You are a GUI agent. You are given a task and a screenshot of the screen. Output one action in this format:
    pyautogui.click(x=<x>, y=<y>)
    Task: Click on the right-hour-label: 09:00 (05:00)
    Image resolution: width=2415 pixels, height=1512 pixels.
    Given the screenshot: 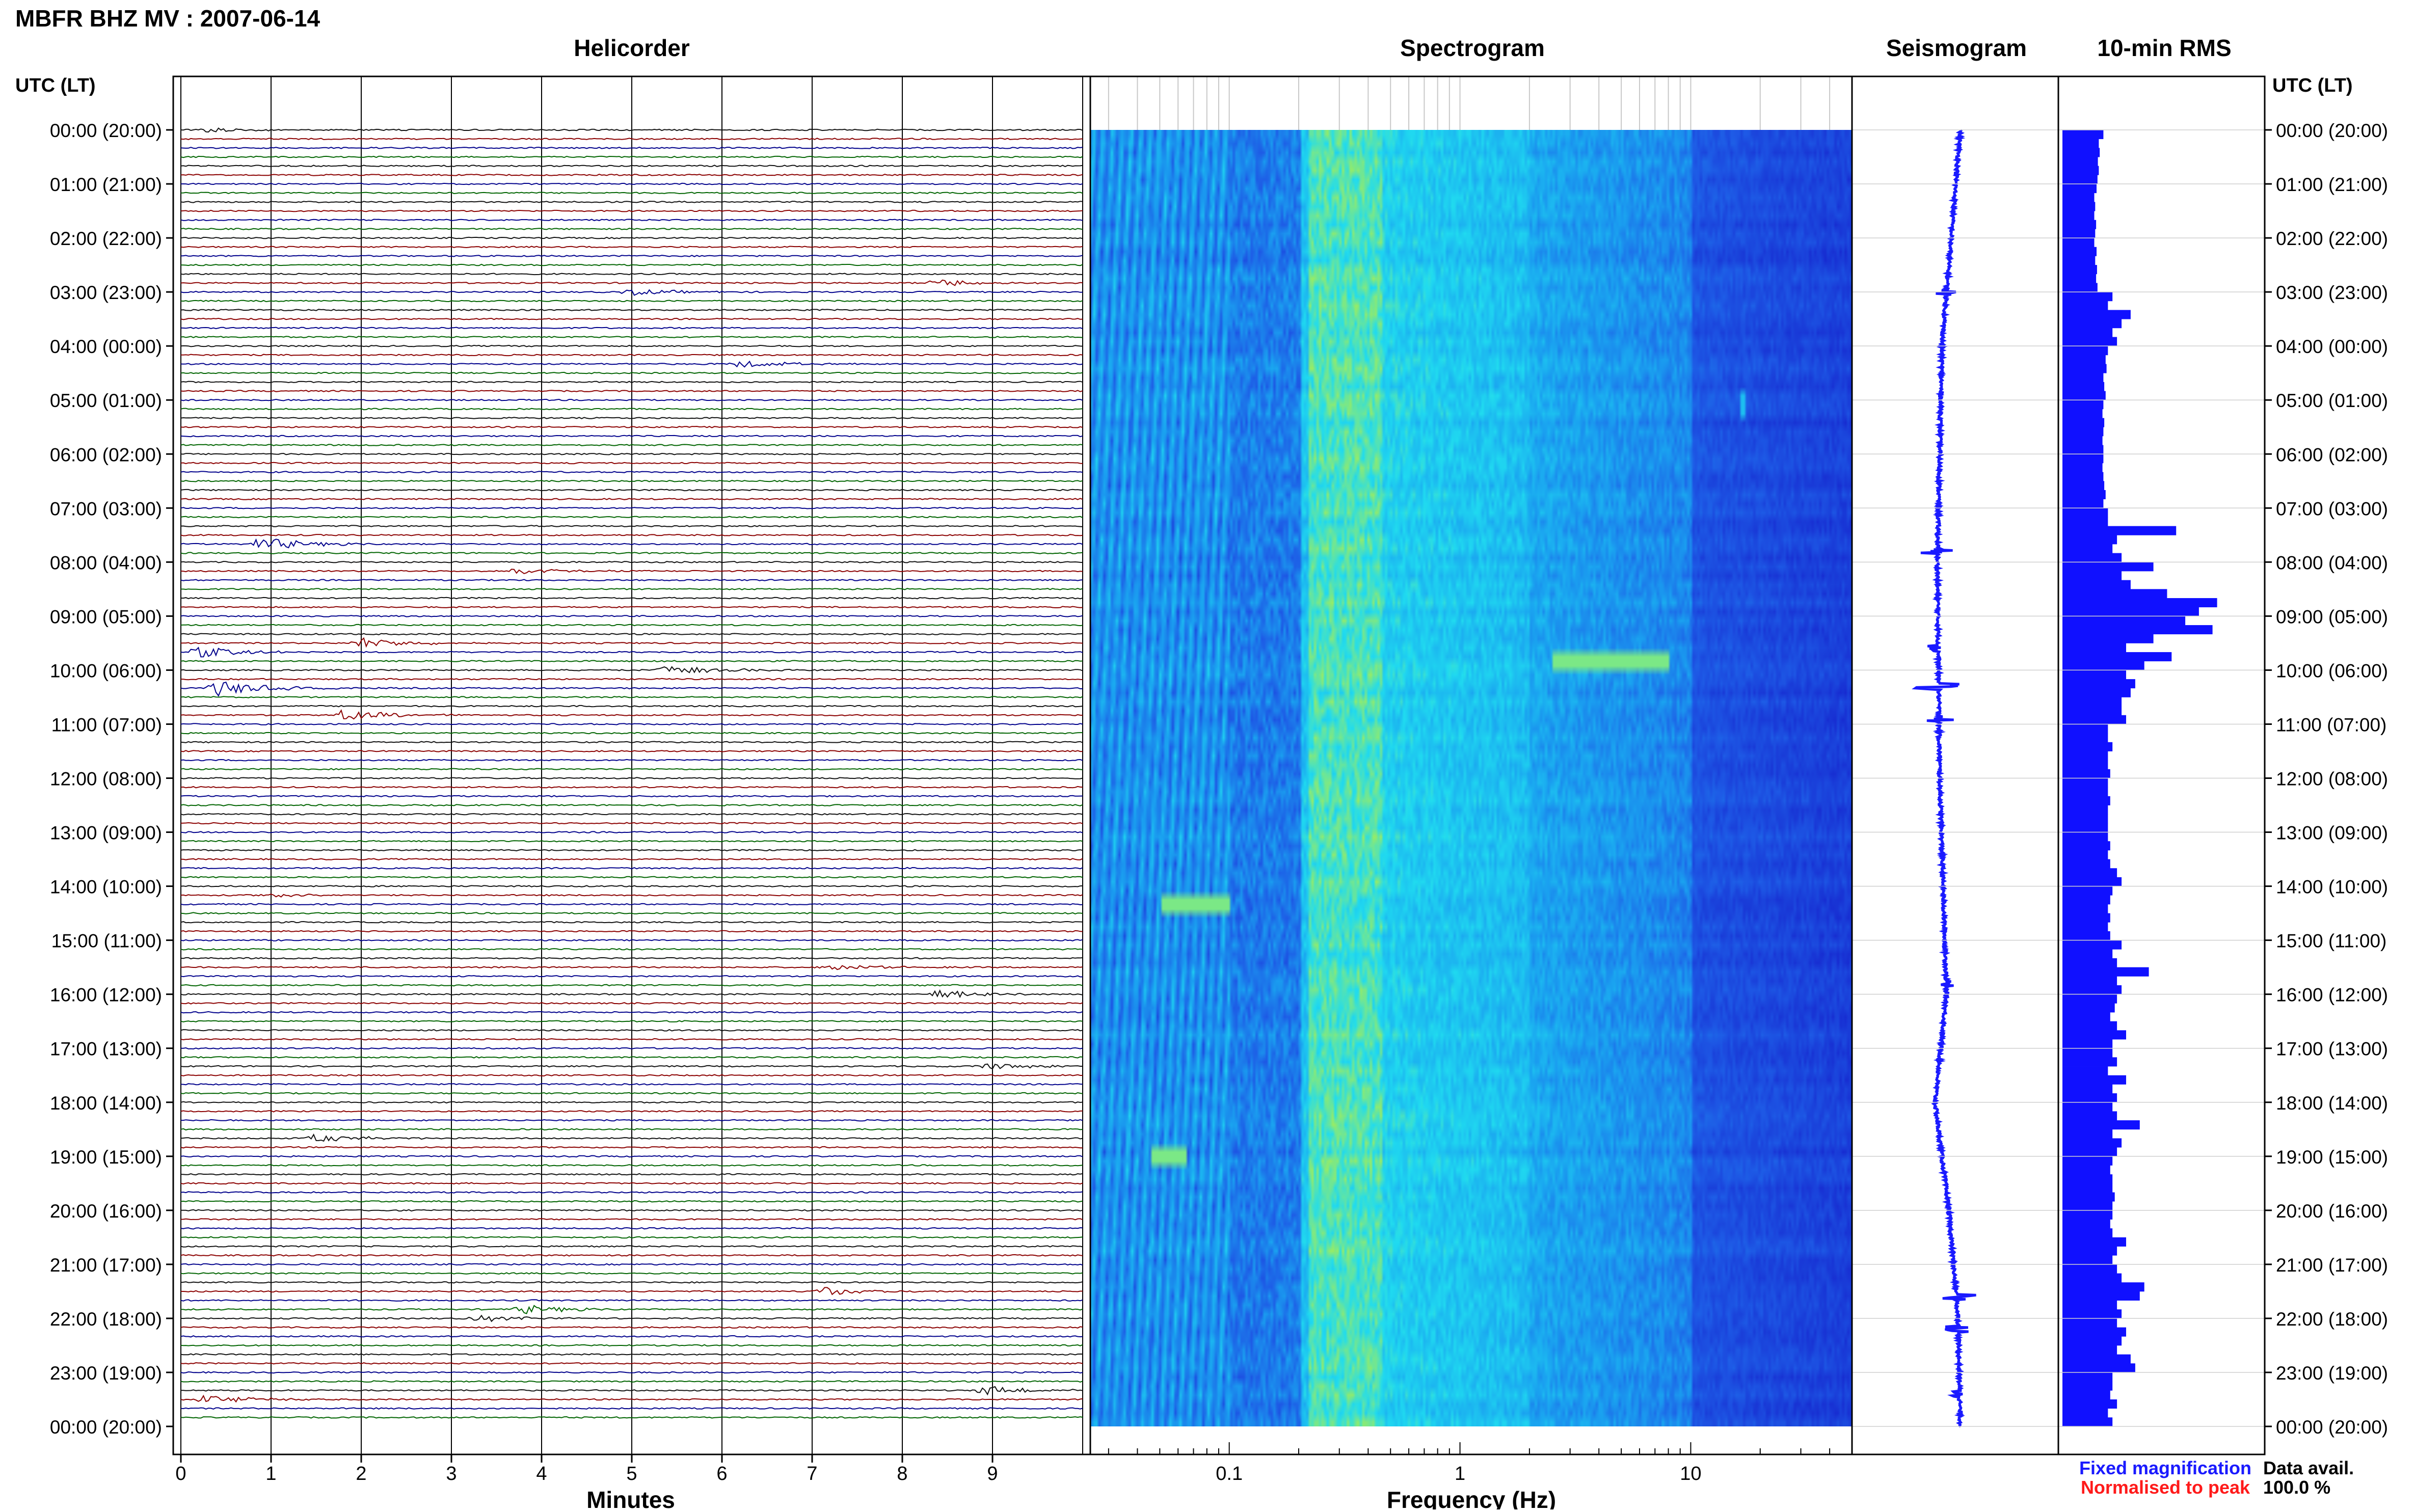 What is the action you would take?
    pyautogui.click(x=2332, y=616)
    